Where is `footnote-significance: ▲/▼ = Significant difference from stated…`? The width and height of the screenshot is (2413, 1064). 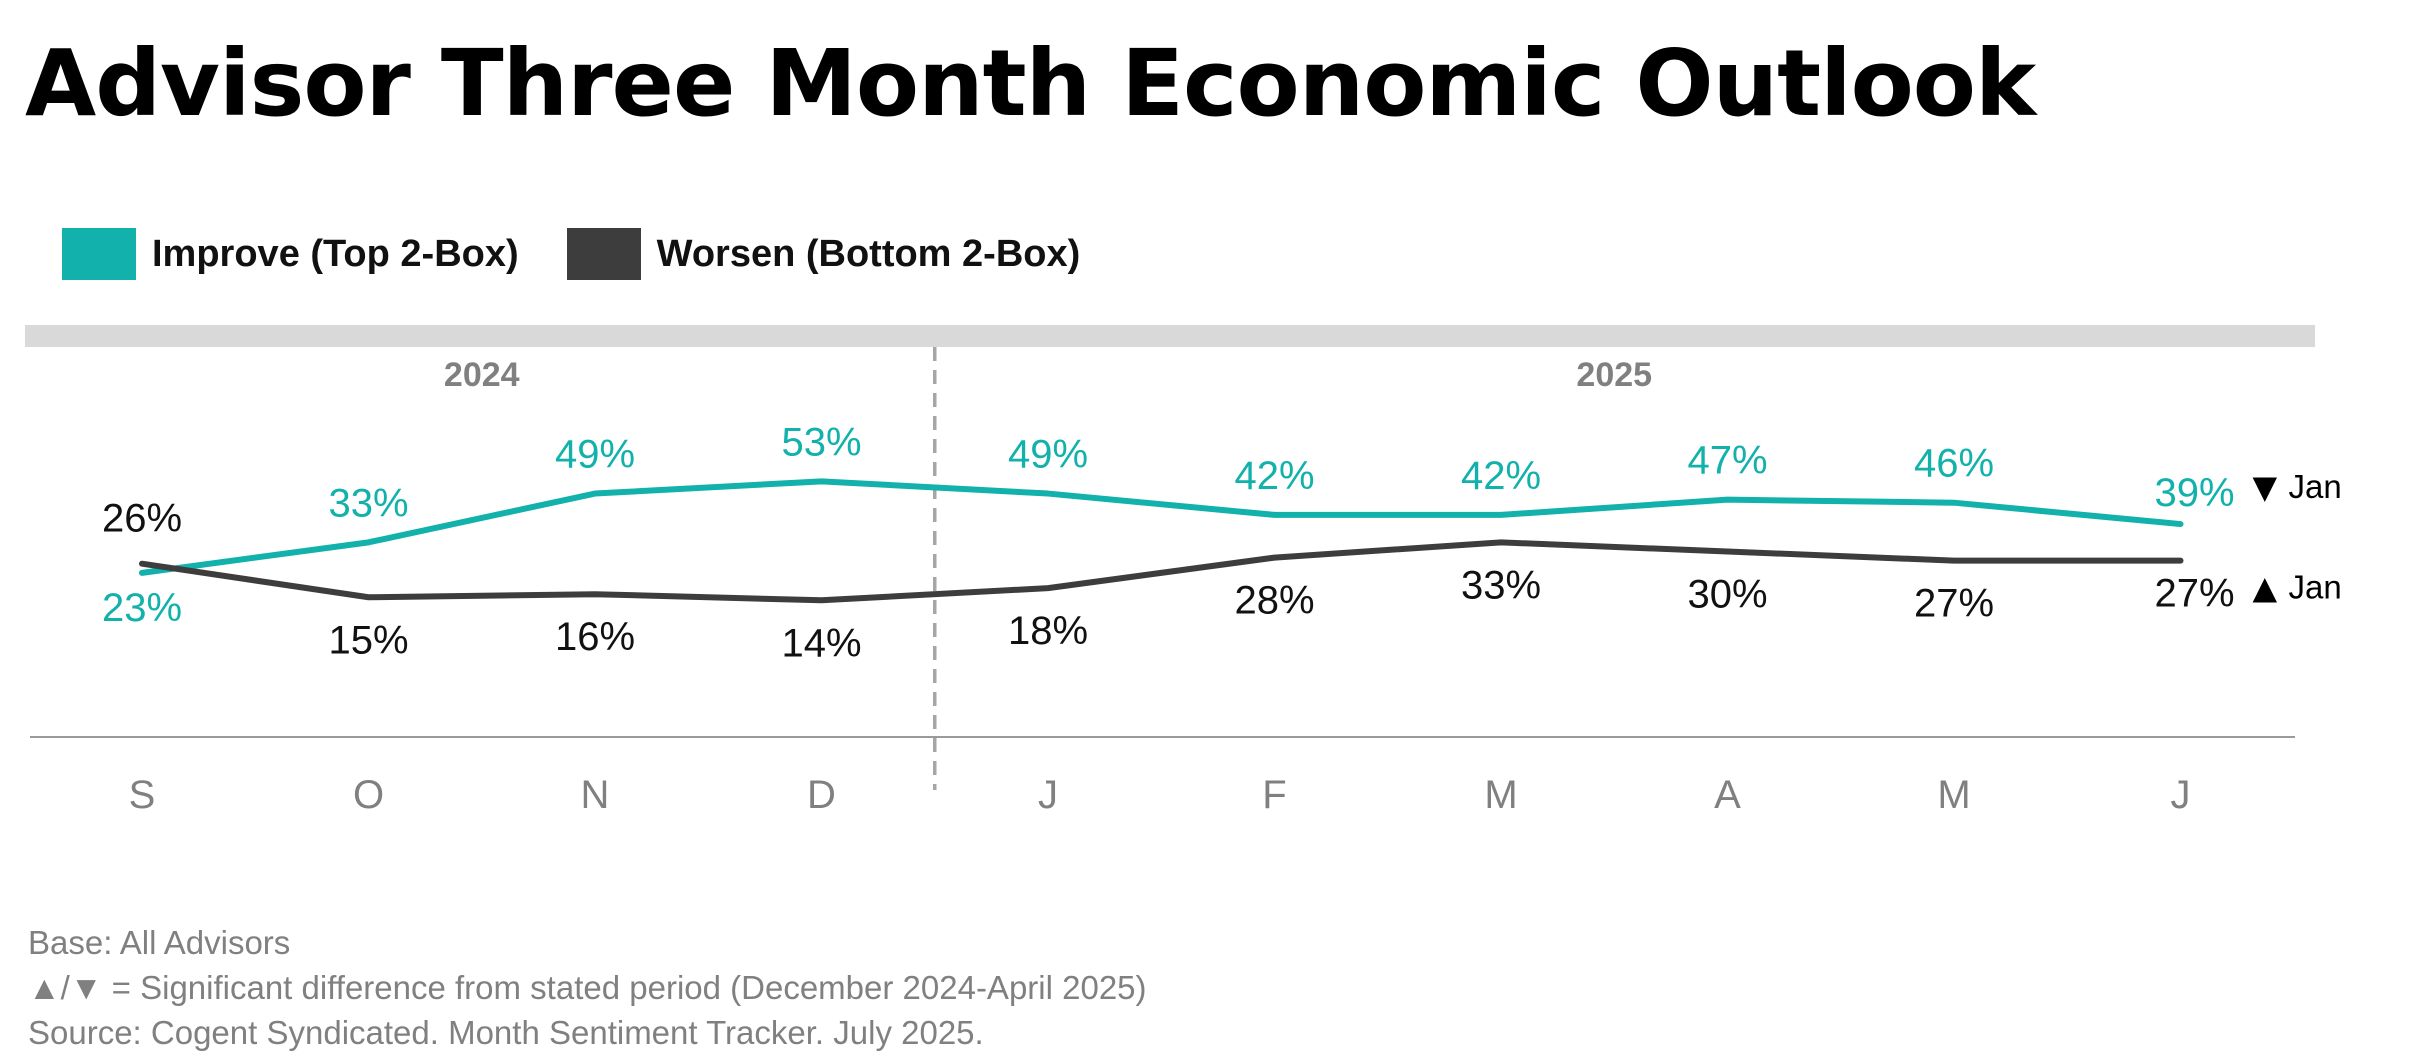 footnote-significance: ▲/▼ = Significant difference from stated… is located at coordinates (587, 987).